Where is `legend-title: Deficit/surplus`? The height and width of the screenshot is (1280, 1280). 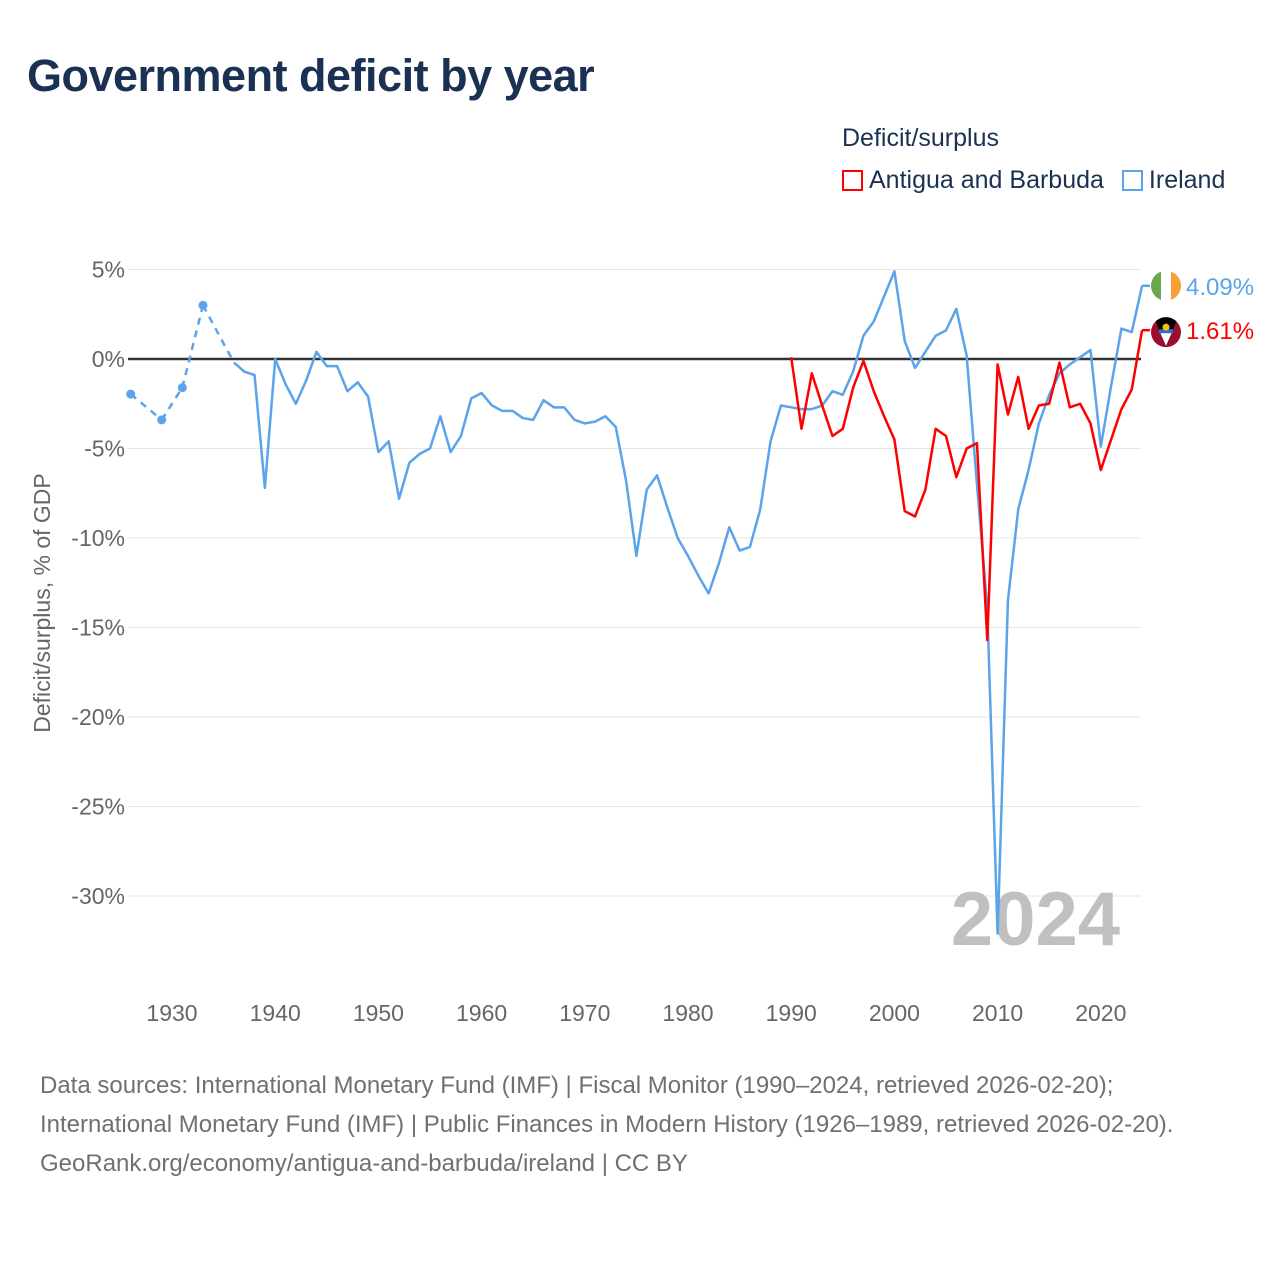 legend-title: Deficit/surplus is located at coordinates (920, 138).